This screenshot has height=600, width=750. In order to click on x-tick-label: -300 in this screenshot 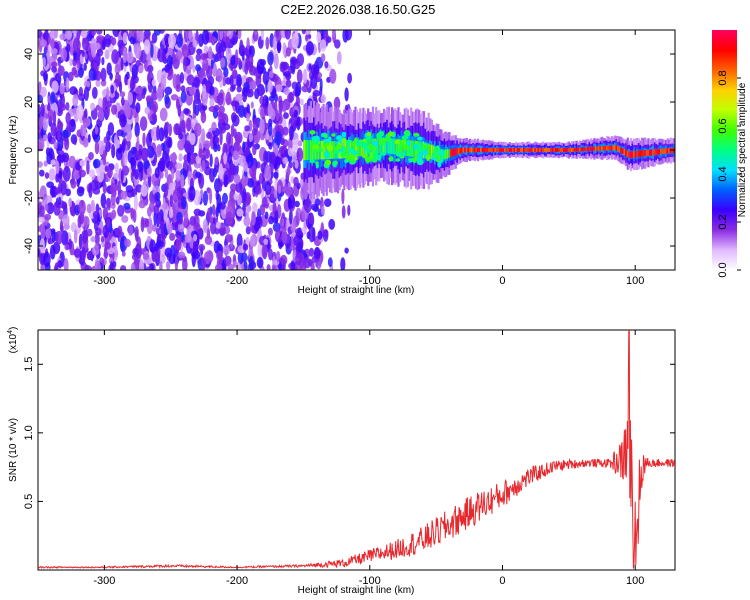, I will do `click(104, 581)`.